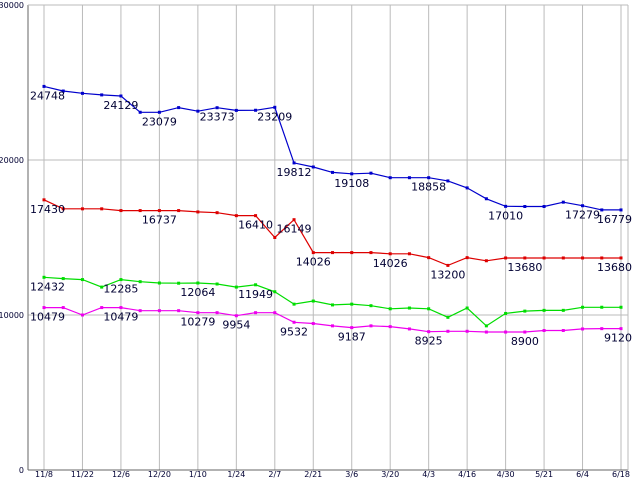 This screenshot has height=480, width=640. What do you see at coordinates (506, 474) in the screenshot?
I see `x-tick-label: 4/30` at bounding box center [506, 474].